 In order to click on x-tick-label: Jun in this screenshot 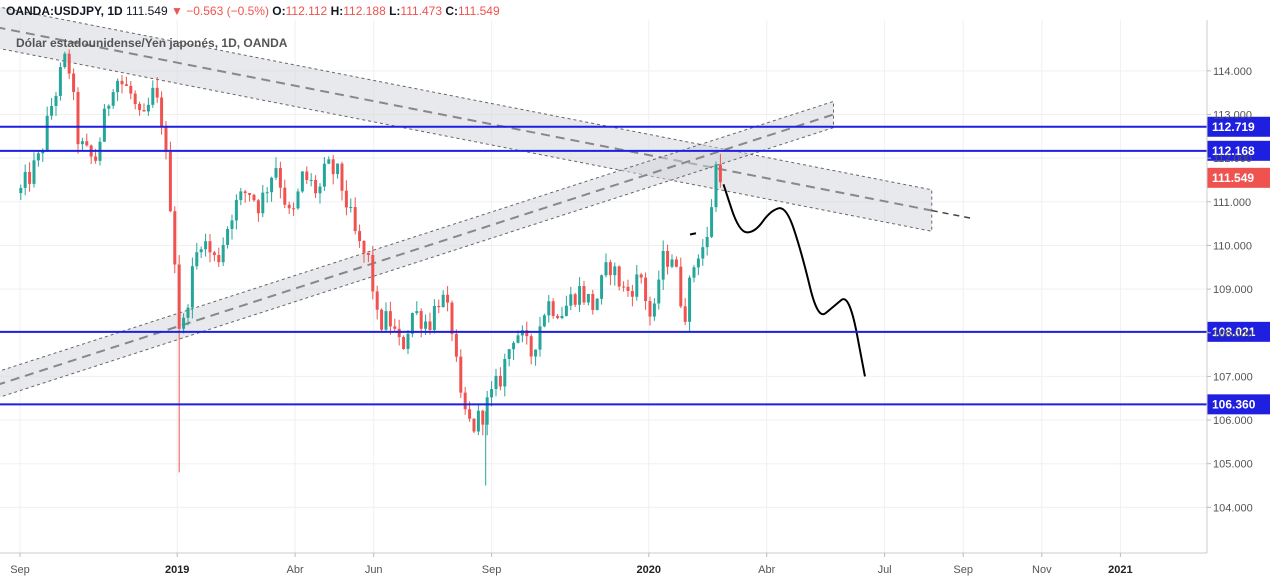, I will do `click(374, 570)`.